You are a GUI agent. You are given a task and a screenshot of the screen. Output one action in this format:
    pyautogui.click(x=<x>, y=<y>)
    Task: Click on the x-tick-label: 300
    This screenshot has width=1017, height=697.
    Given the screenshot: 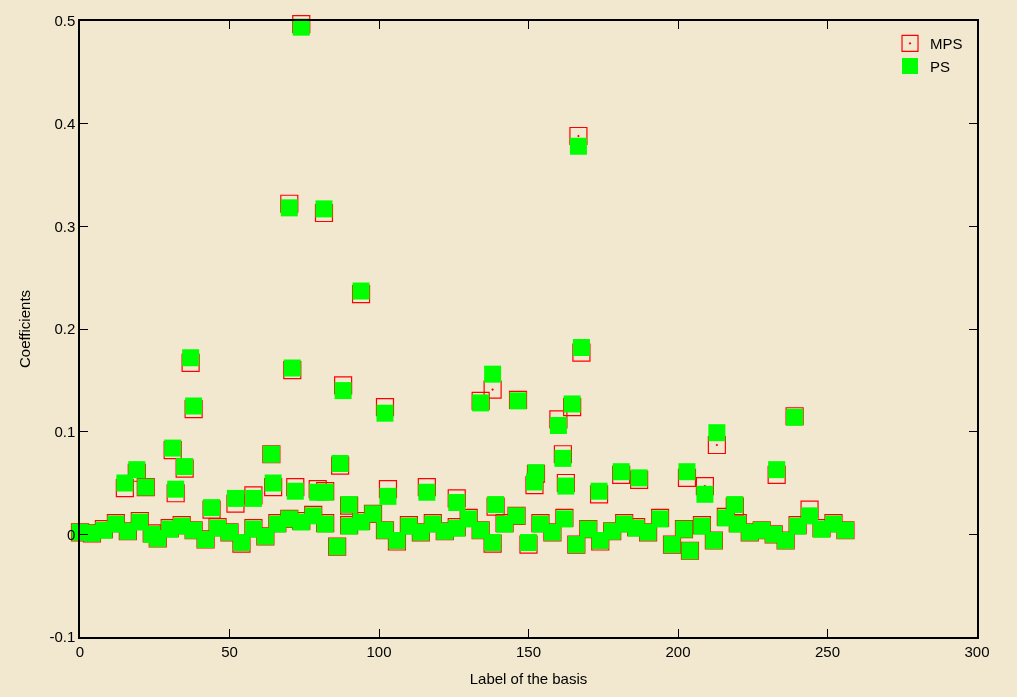 What is the action you would take?
    pyautogui.click(x=977, y=651)
    